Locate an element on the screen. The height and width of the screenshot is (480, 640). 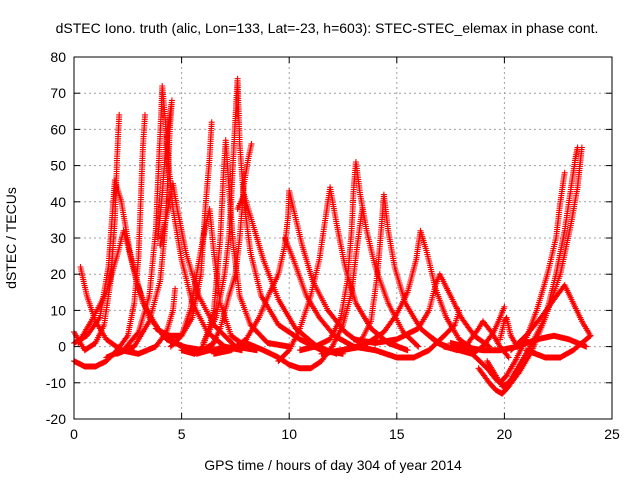
y-tick-label: 60 is located at coordinates (58, 129).